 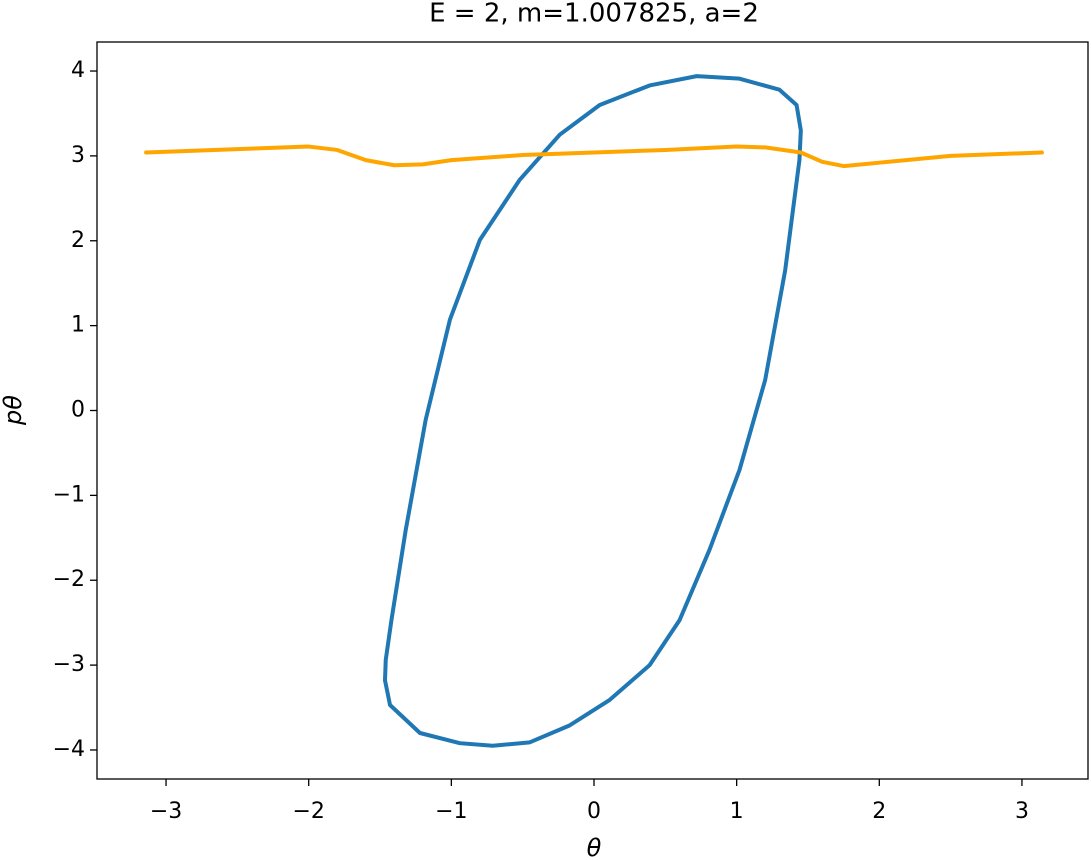 I want to click on x-tick-label: −3, so click(x=166, y=811).